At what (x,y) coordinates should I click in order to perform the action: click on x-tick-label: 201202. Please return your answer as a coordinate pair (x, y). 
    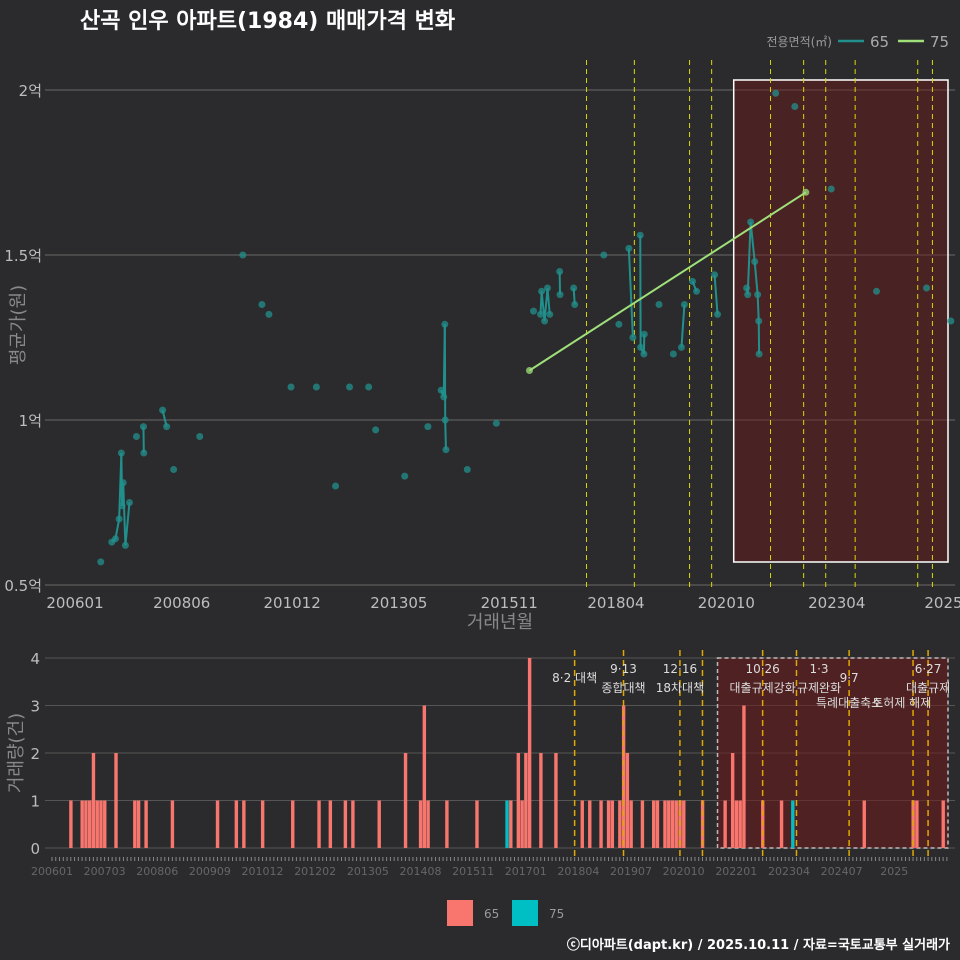
    Looking at the image, I should click on (315, 871).